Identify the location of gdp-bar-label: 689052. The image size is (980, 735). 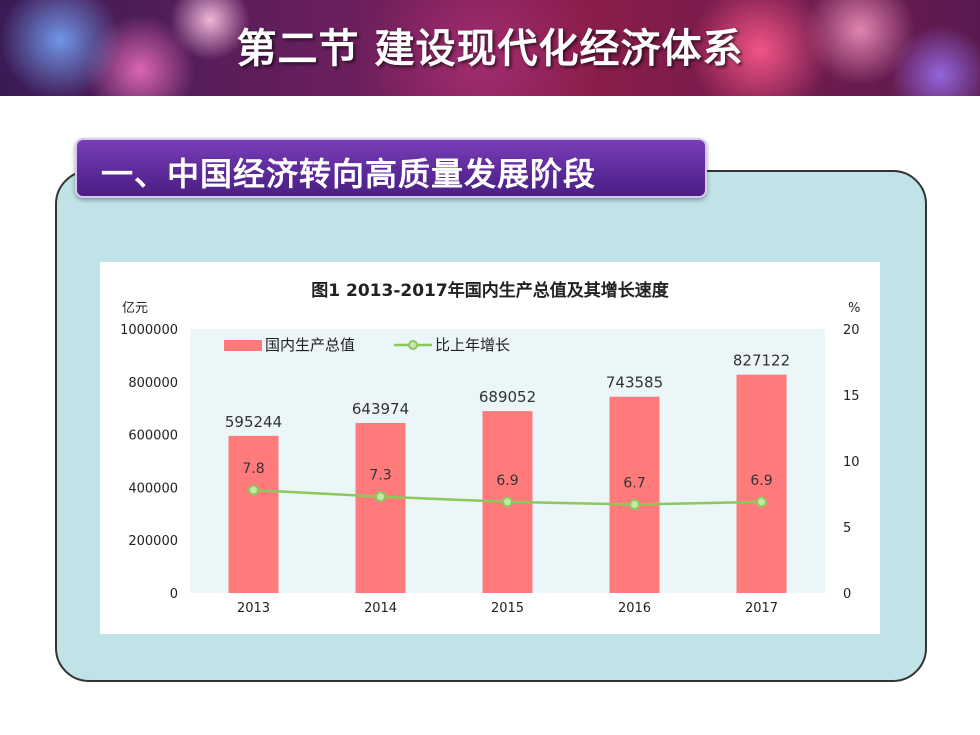
(507, 397).